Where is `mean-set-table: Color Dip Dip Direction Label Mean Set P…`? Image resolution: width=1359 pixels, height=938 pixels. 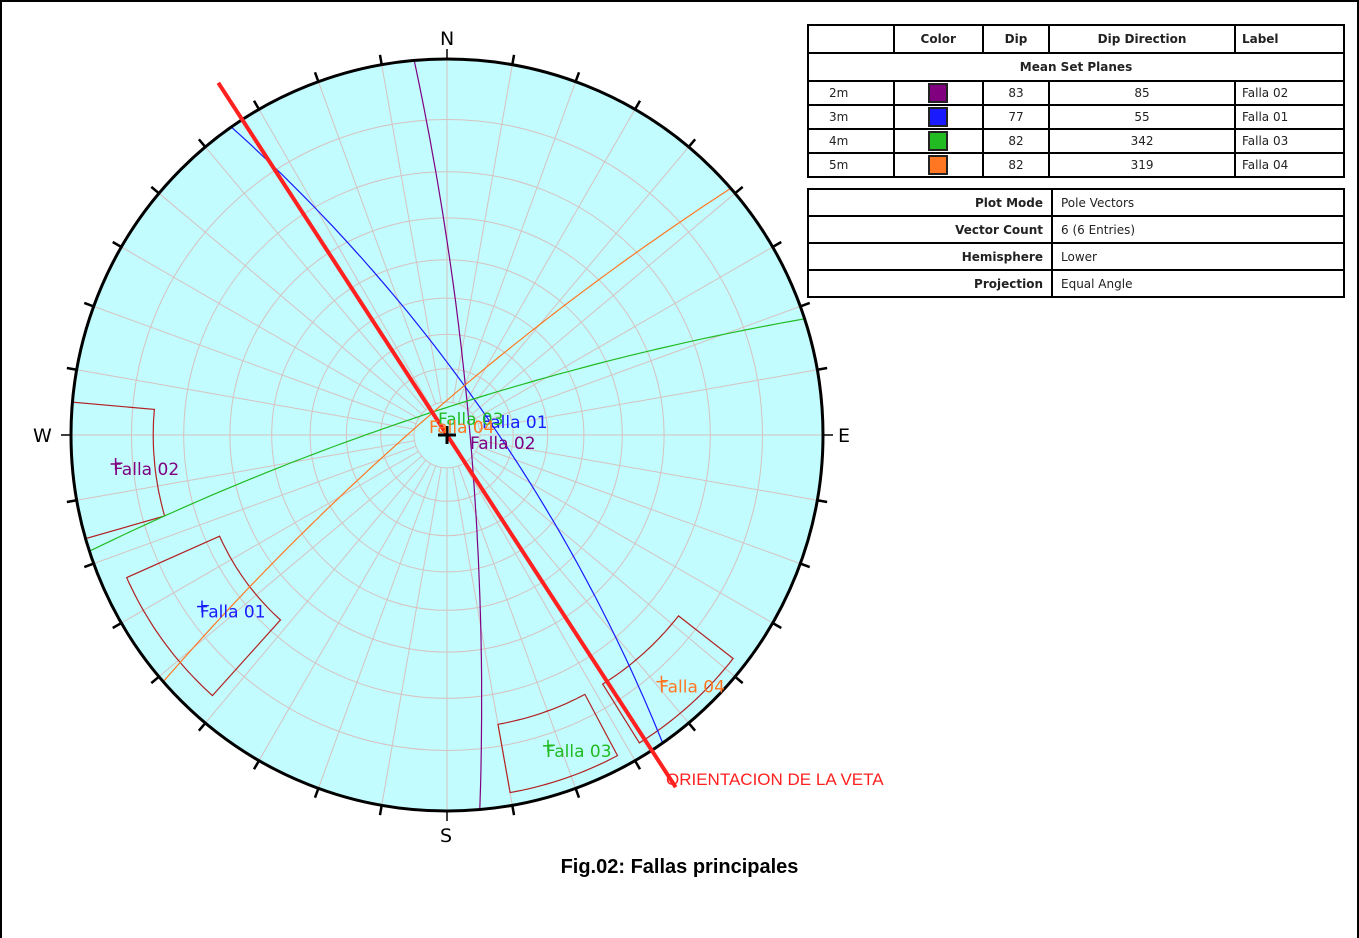 mean-set-table: Color Dip Dip Direction Label Mean Set P… is located at coordinates (1076, 101).